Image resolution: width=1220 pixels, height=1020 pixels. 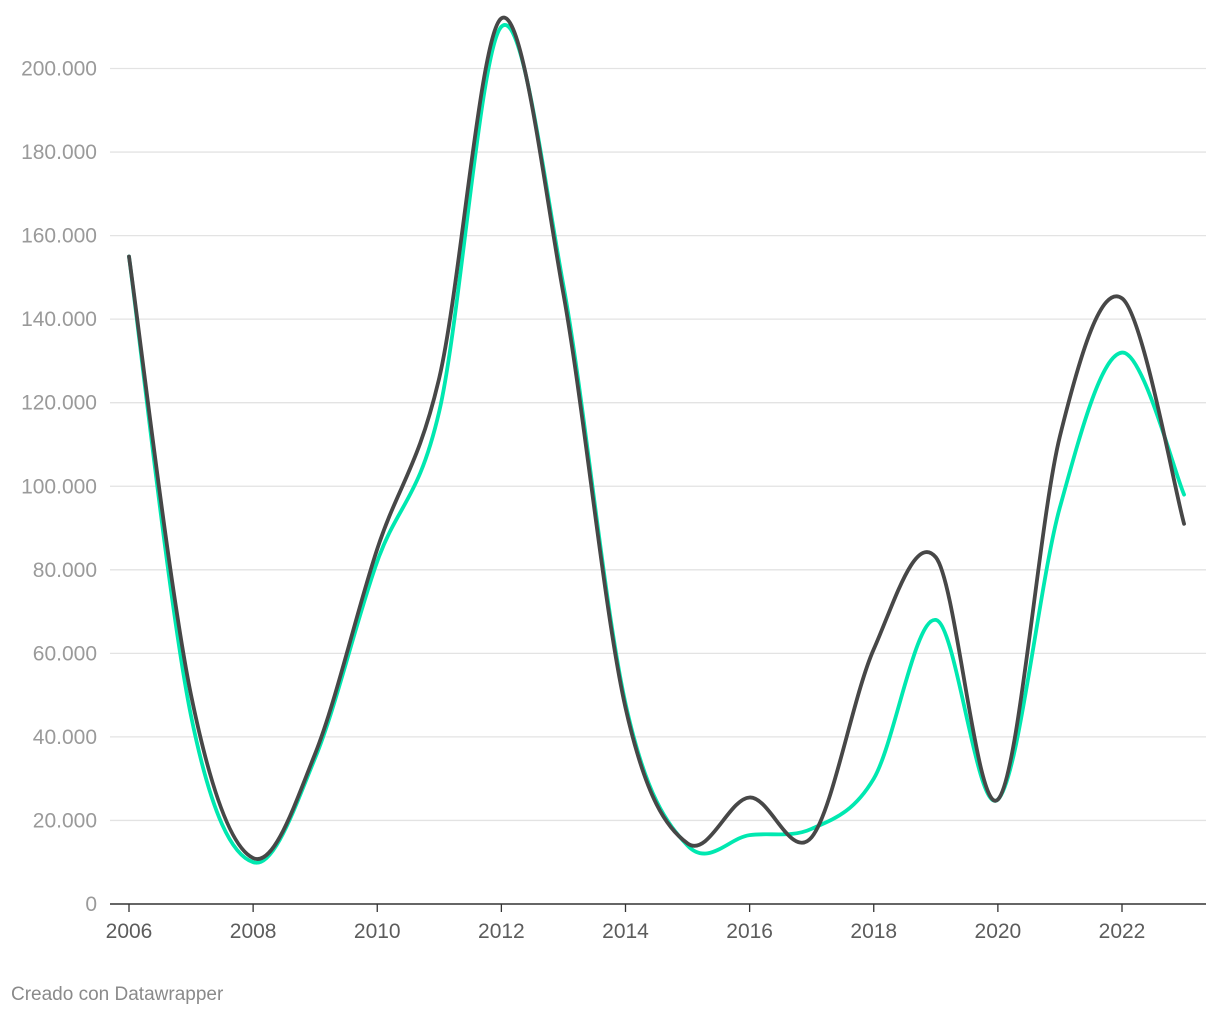 What do you see at coordinates (59, 152) in the screenshot?
I see `y-tick-label: 180.000` at bounding box center [59, 152].